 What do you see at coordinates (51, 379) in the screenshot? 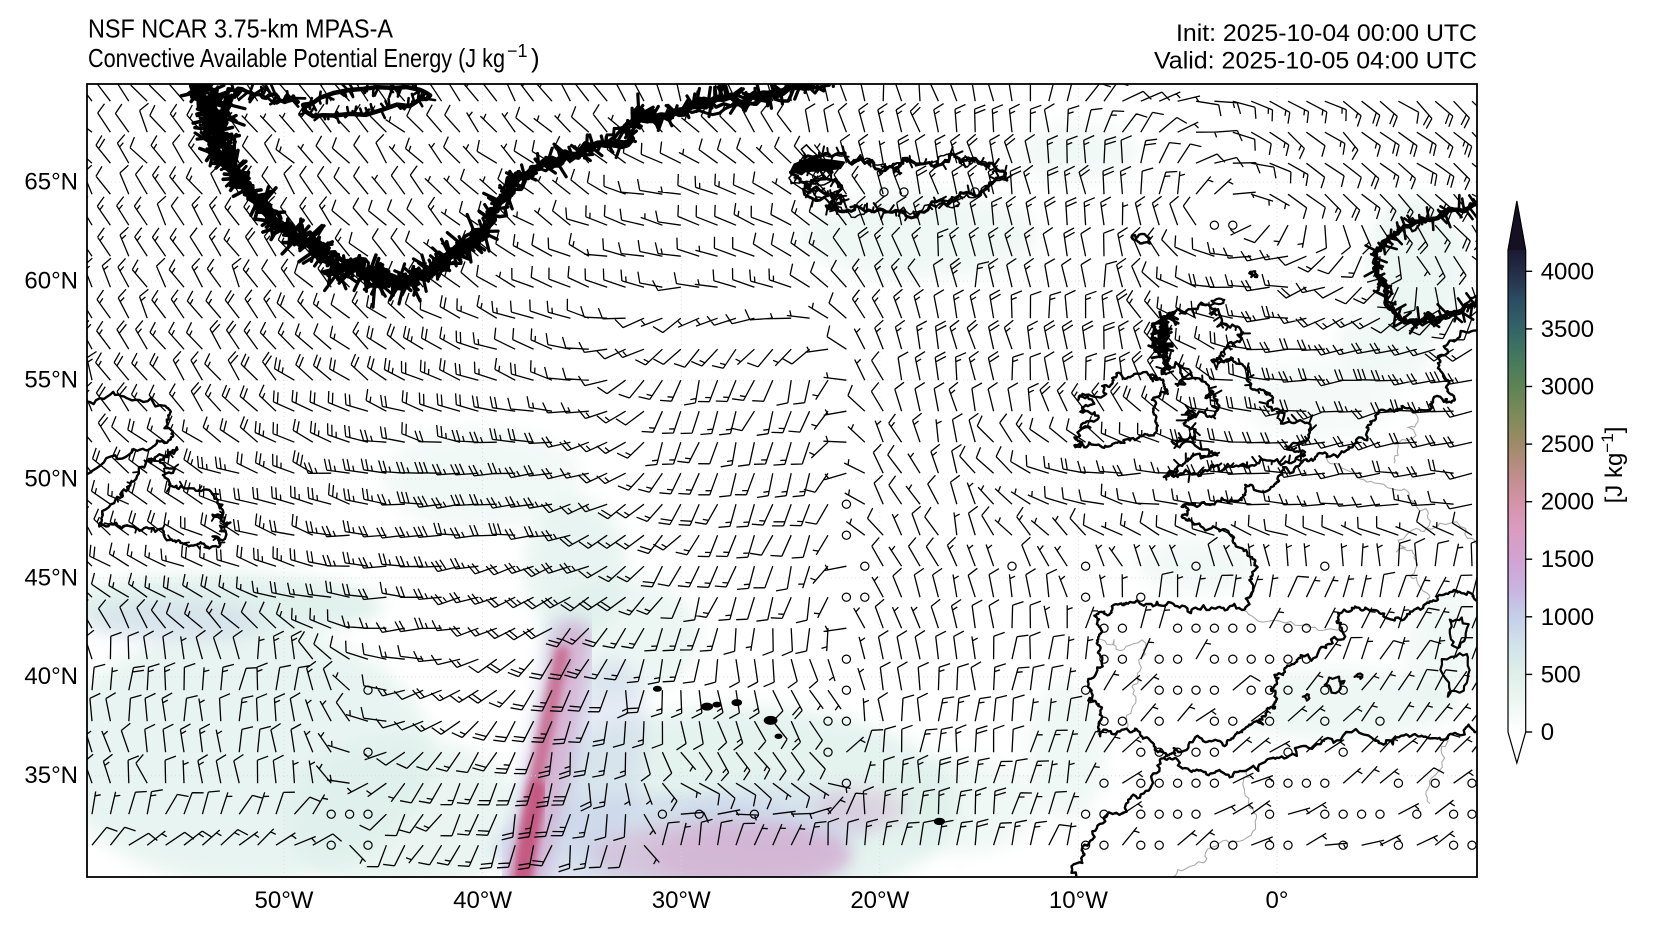
I see `svg-text: 55°N` at bounding box center [51, 379].